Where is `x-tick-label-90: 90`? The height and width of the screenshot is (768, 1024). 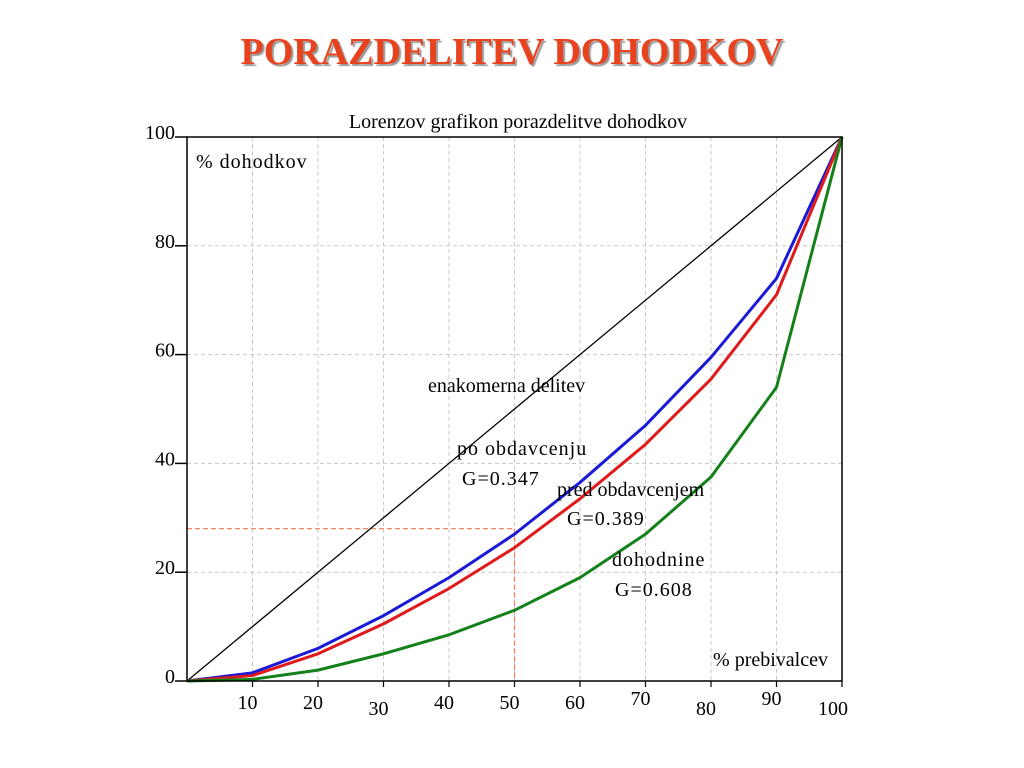 x-tick-label-90: 90 is located at coordinates (772, 699).